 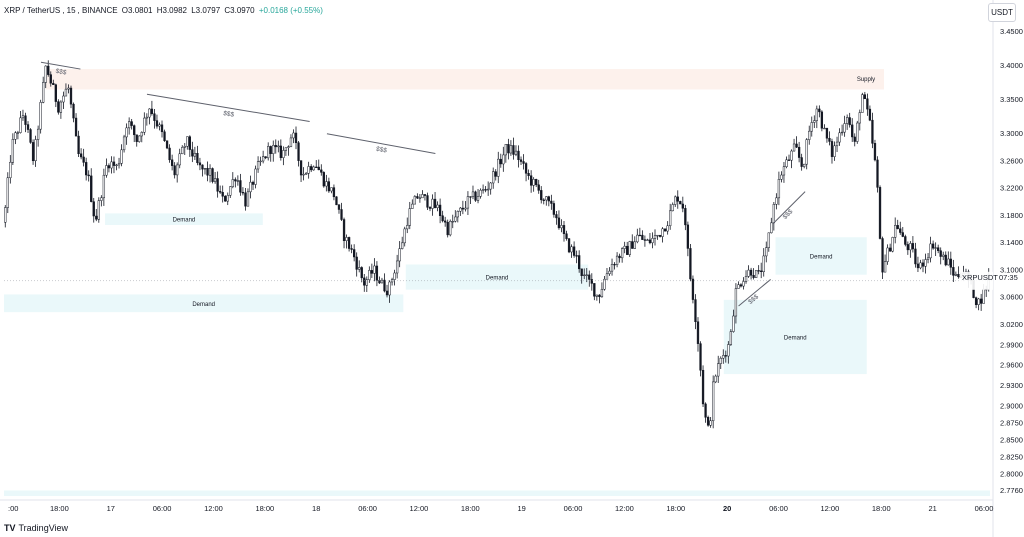 What do you see at coordinates (206, 10) in the screenshot?
I see `low-value: L3.0797` at bounding box center [206, 10].